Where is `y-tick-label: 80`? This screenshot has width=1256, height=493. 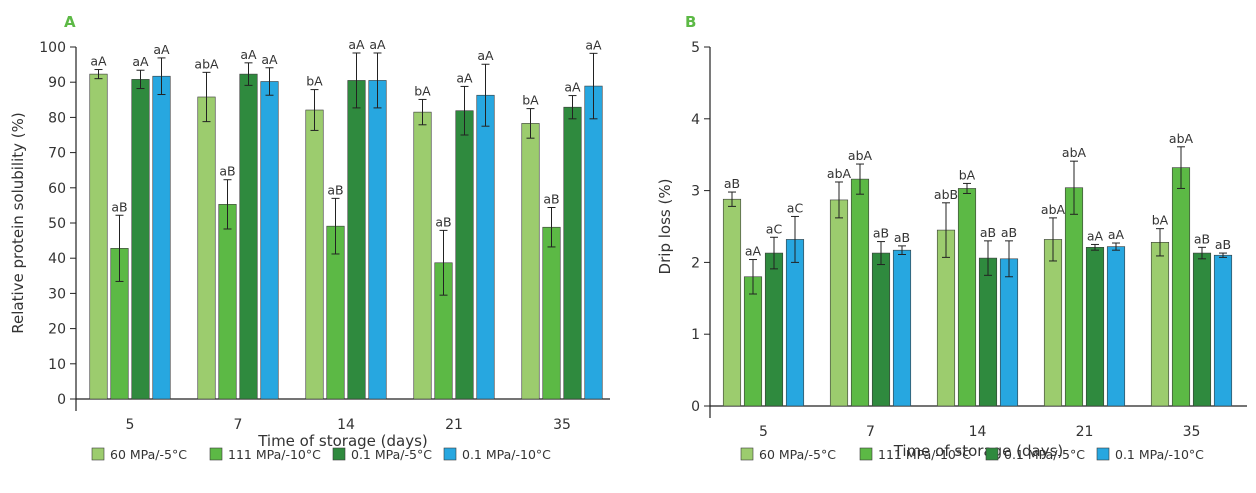 y-tick-label: 80 is located at coordinates (57, 118).